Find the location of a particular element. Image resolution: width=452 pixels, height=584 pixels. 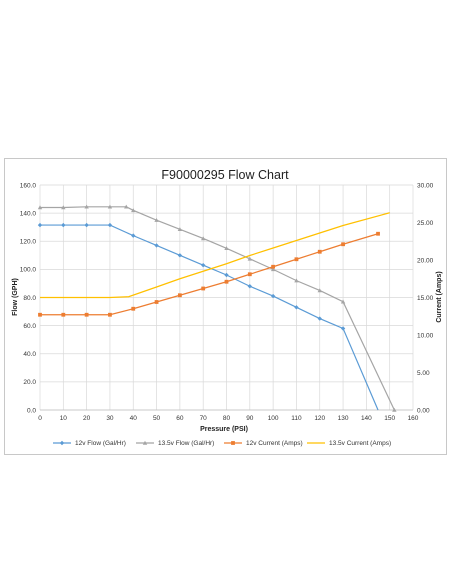

legend-label: 12v Current (Amps) is located at coordinates (274, 443).